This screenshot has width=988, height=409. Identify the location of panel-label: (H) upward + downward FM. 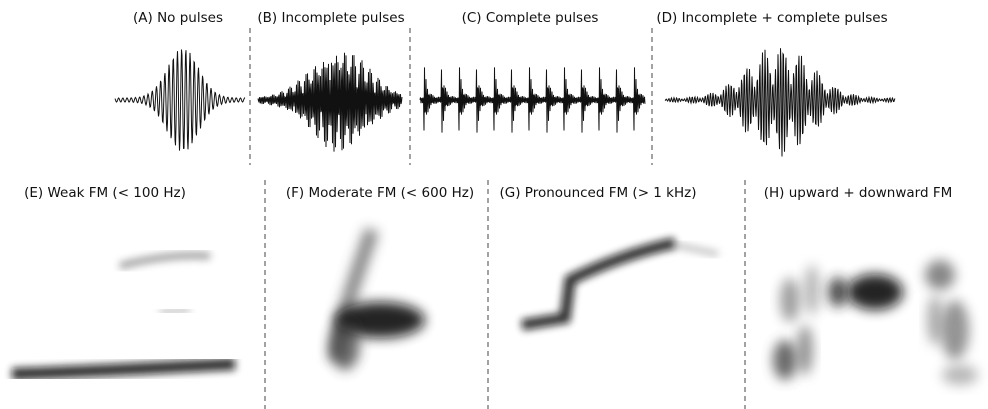
(858, 193).